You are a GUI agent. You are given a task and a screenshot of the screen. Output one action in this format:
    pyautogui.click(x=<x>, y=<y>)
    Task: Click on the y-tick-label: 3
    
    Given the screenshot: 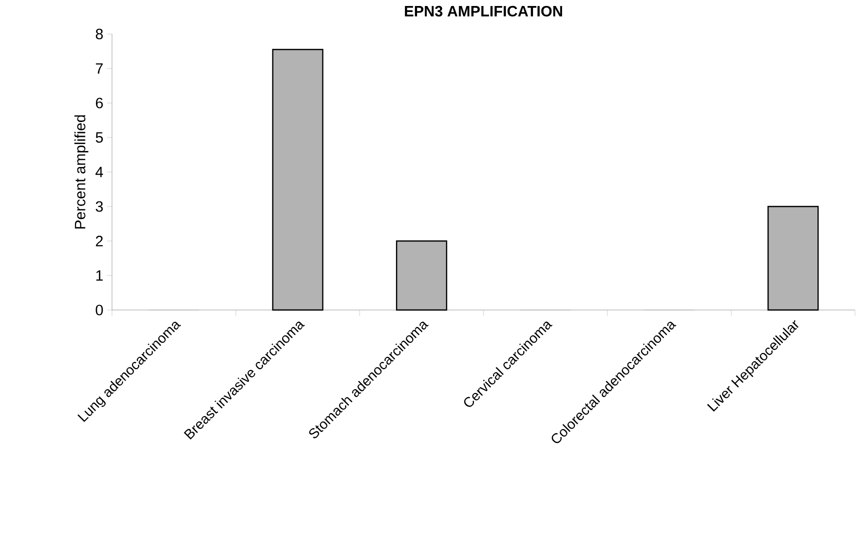 What is the action you would take?
    pyautogui.click(x=99, y=206)
    